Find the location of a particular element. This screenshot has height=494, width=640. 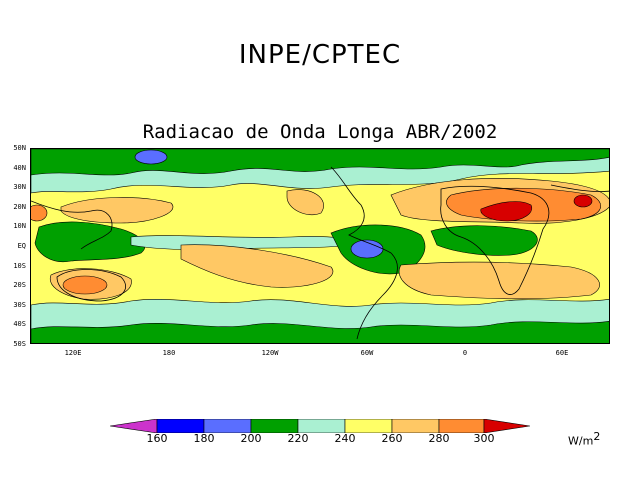

colorbar-label-240: 240 is located at coordinates (345, 438).